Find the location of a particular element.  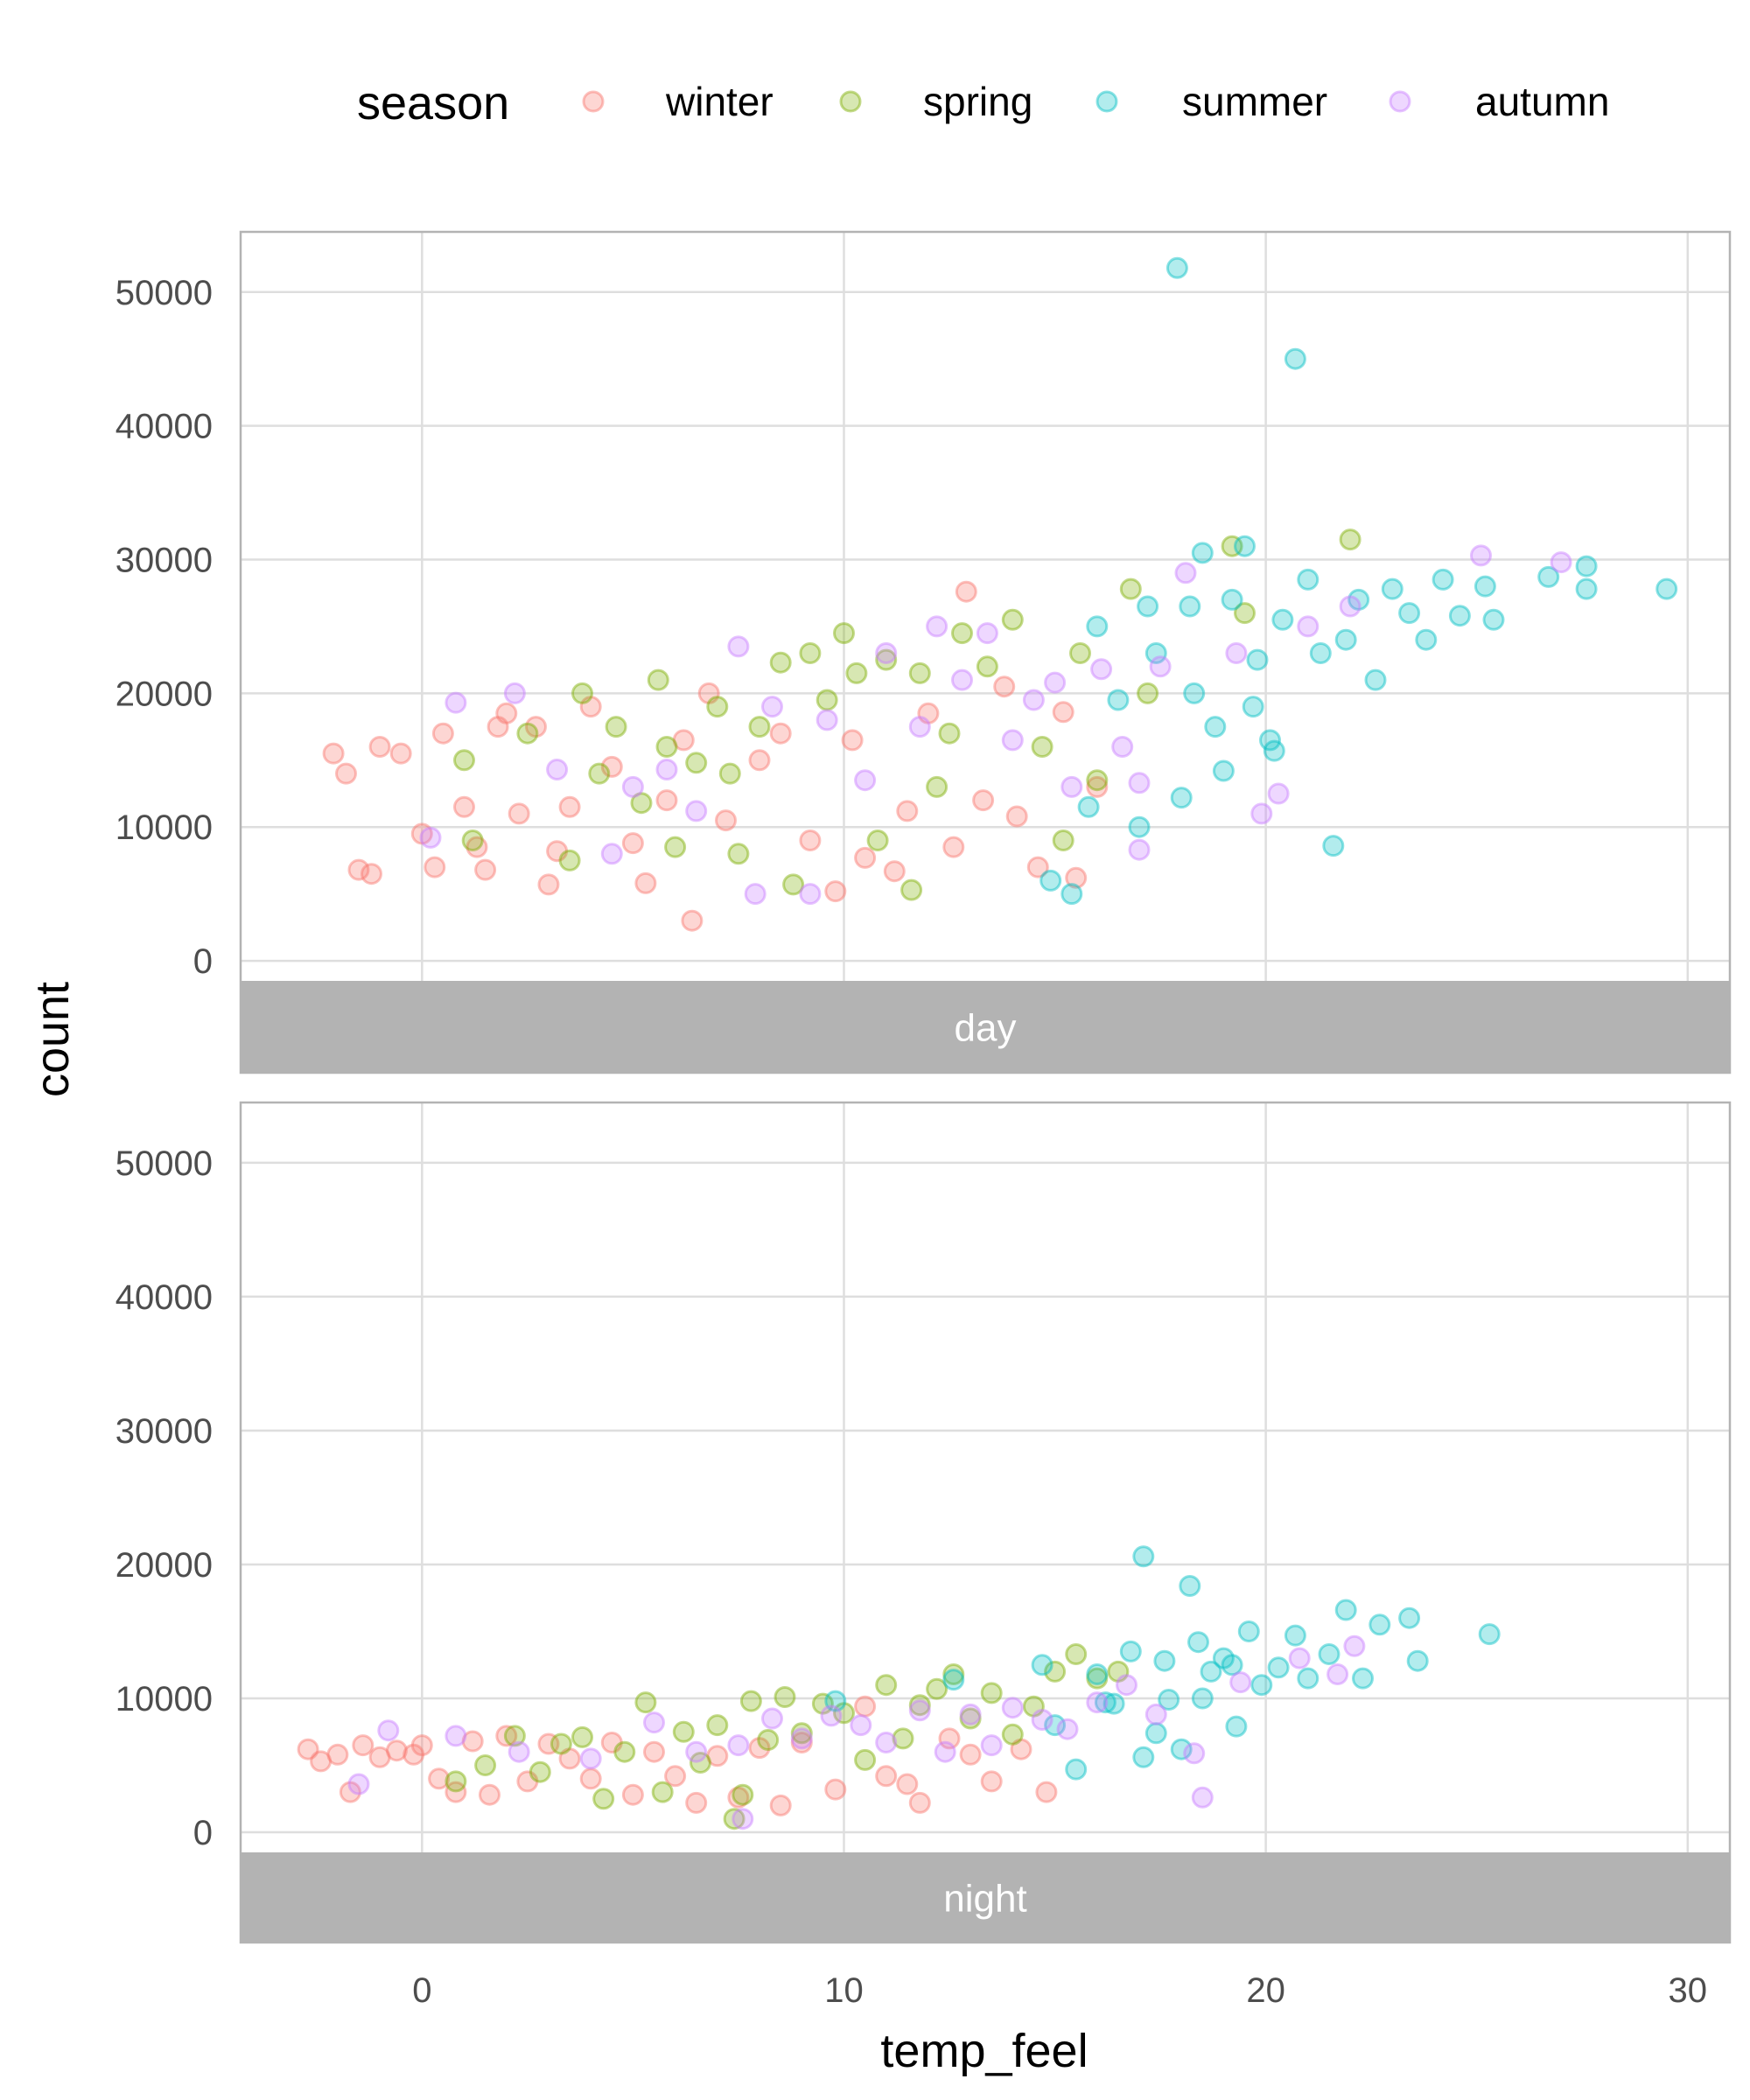

series-summer is located at coordinates (1359, 581).